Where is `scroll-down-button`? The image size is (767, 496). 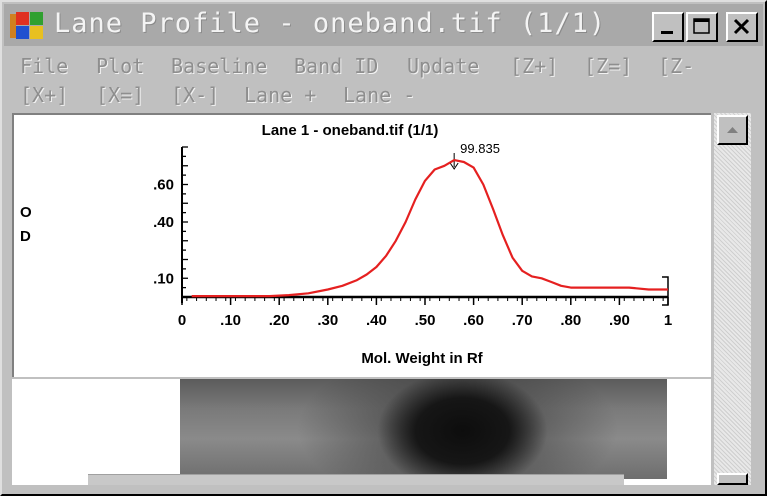
scroll-down-button is located at coordinates (732, 479).